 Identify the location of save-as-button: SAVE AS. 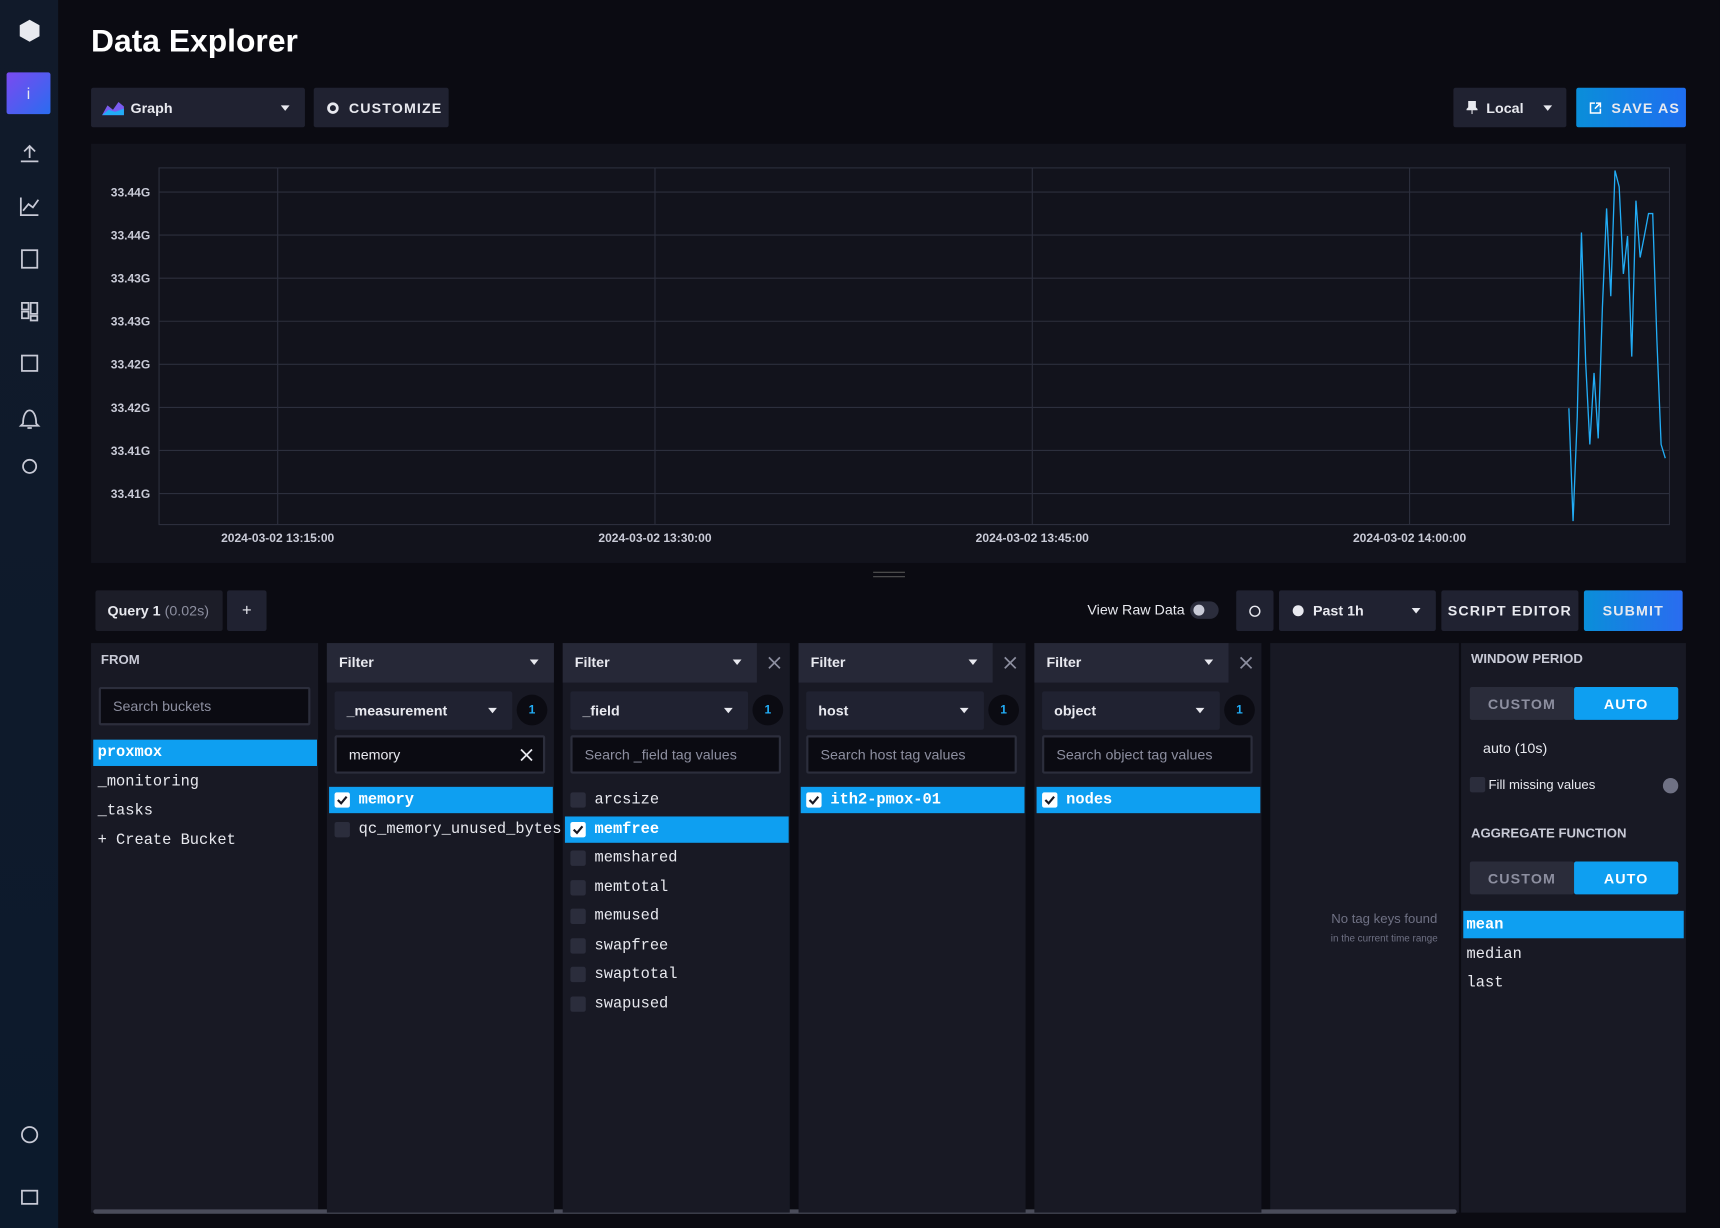
(1631, 108).